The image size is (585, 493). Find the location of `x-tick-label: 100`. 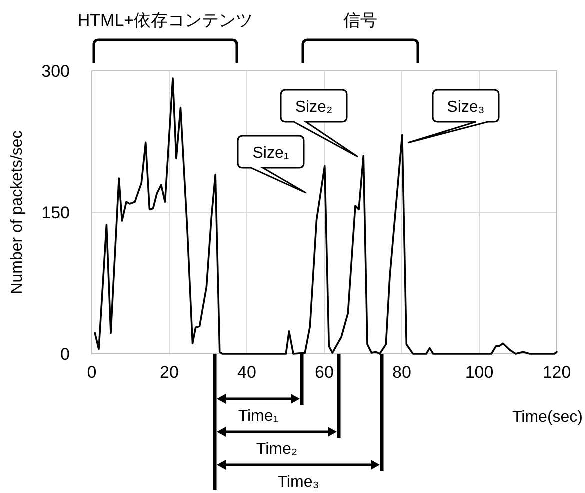

x-tick-label: 100 is located at coordinates (479, 372).